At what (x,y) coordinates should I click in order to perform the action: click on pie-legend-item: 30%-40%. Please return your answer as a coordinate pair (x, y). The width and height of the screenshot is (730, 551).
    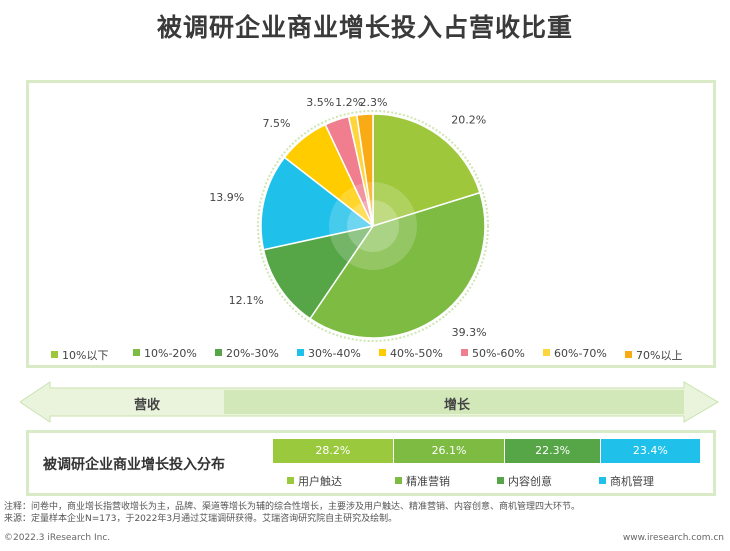
    Looking at the image, I should click on (329, 353).